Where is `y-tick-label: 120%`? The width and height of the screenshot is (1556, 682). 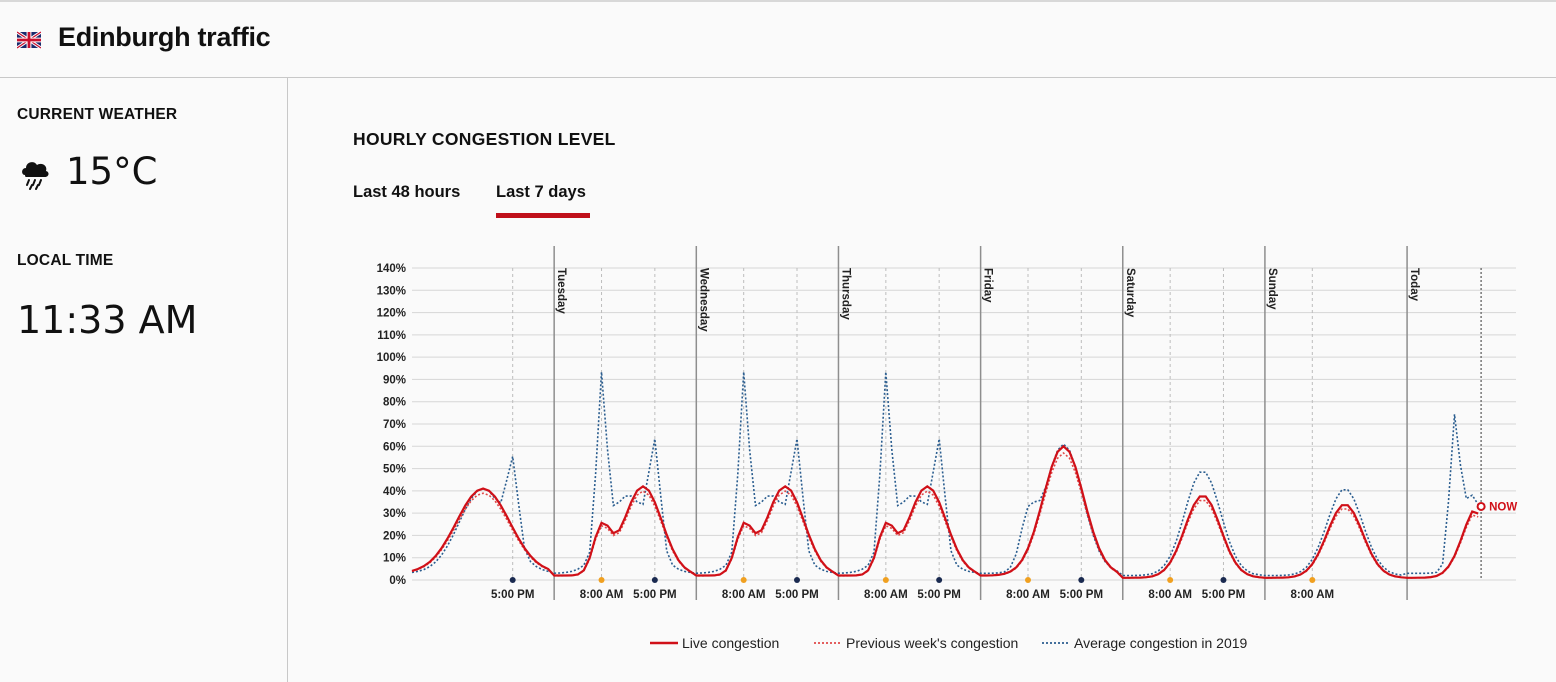
y-tick-label: 120% is located at coordinates (391, 314).